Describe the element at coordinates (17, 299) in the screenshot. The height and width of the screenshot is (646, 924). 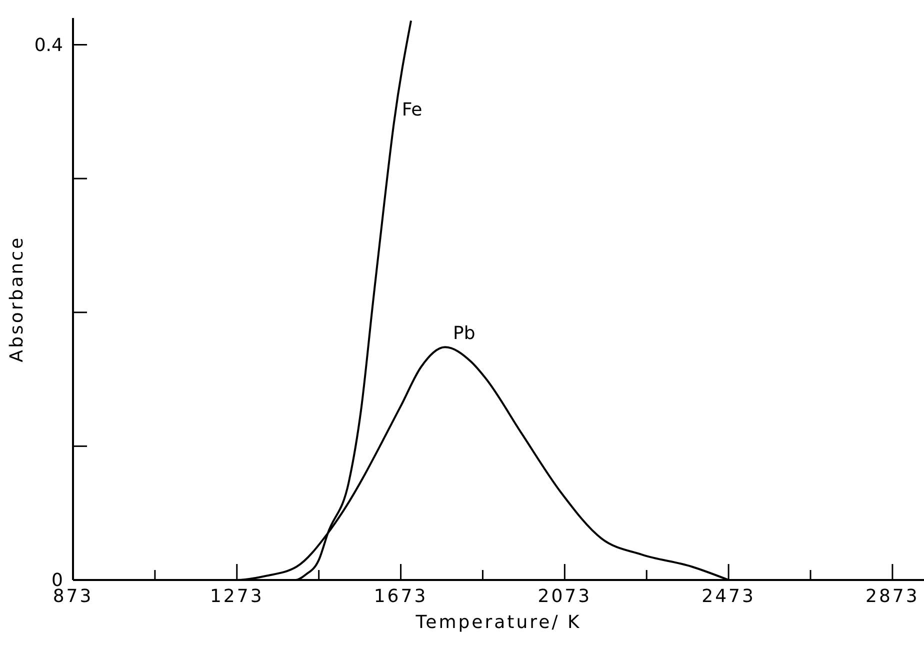
I see `y-axis-title: Absorbance` at that location.